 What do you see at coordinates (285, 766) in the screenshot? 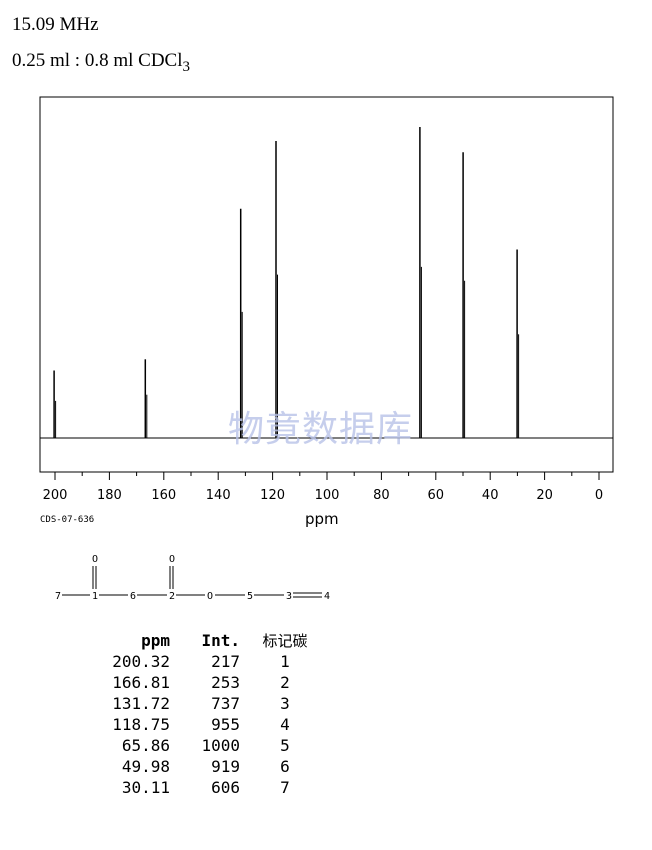
I see `cell-carbon: 6` at bounding box center [285, 766].